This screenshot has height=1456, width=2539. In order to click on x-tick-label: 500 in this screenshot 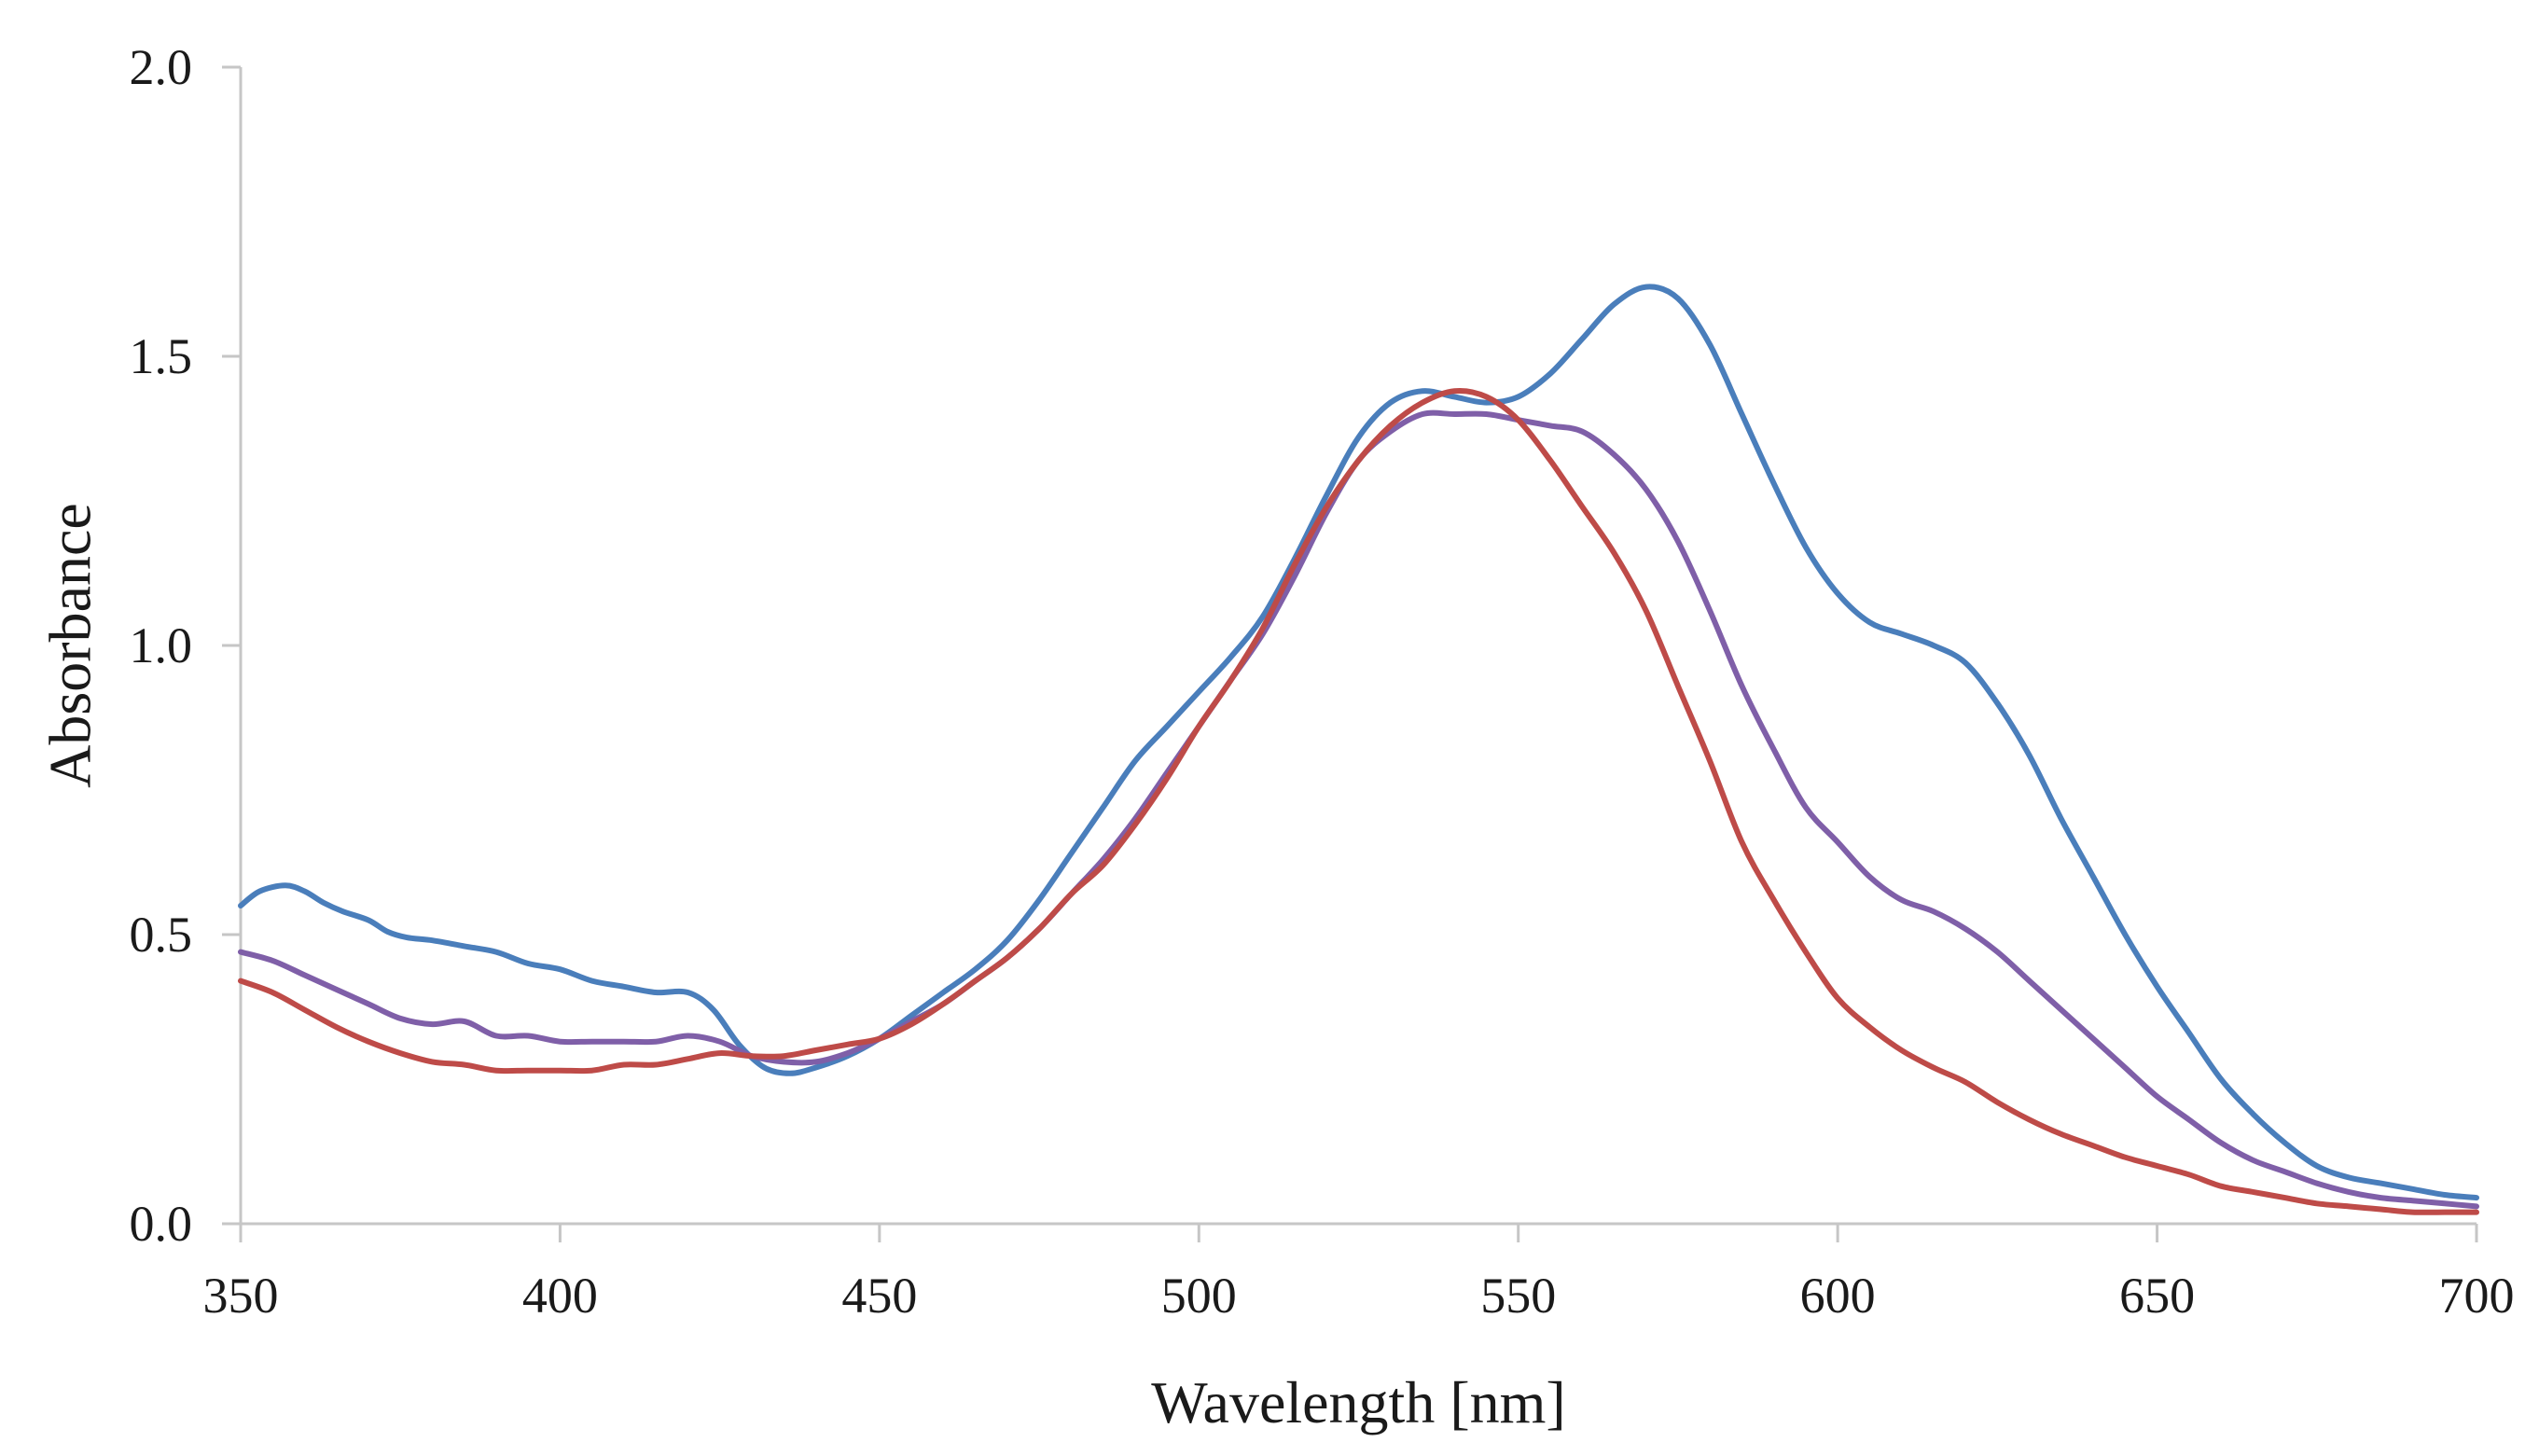, I will do `click(1199, 1296)`.